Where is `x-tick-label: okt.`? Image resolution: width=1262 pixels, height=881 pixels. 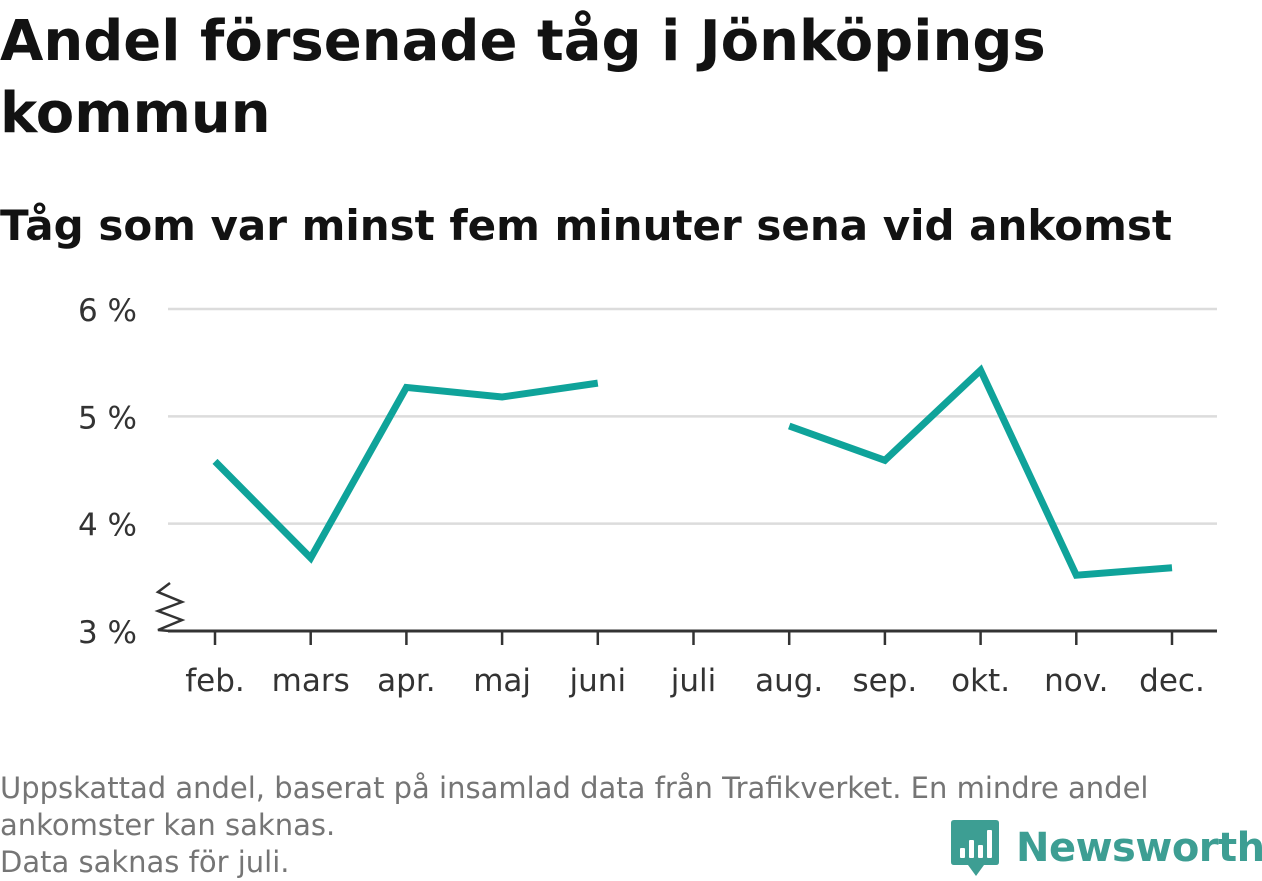
x-tick-label: okt. is located at coordinates (980, 681).